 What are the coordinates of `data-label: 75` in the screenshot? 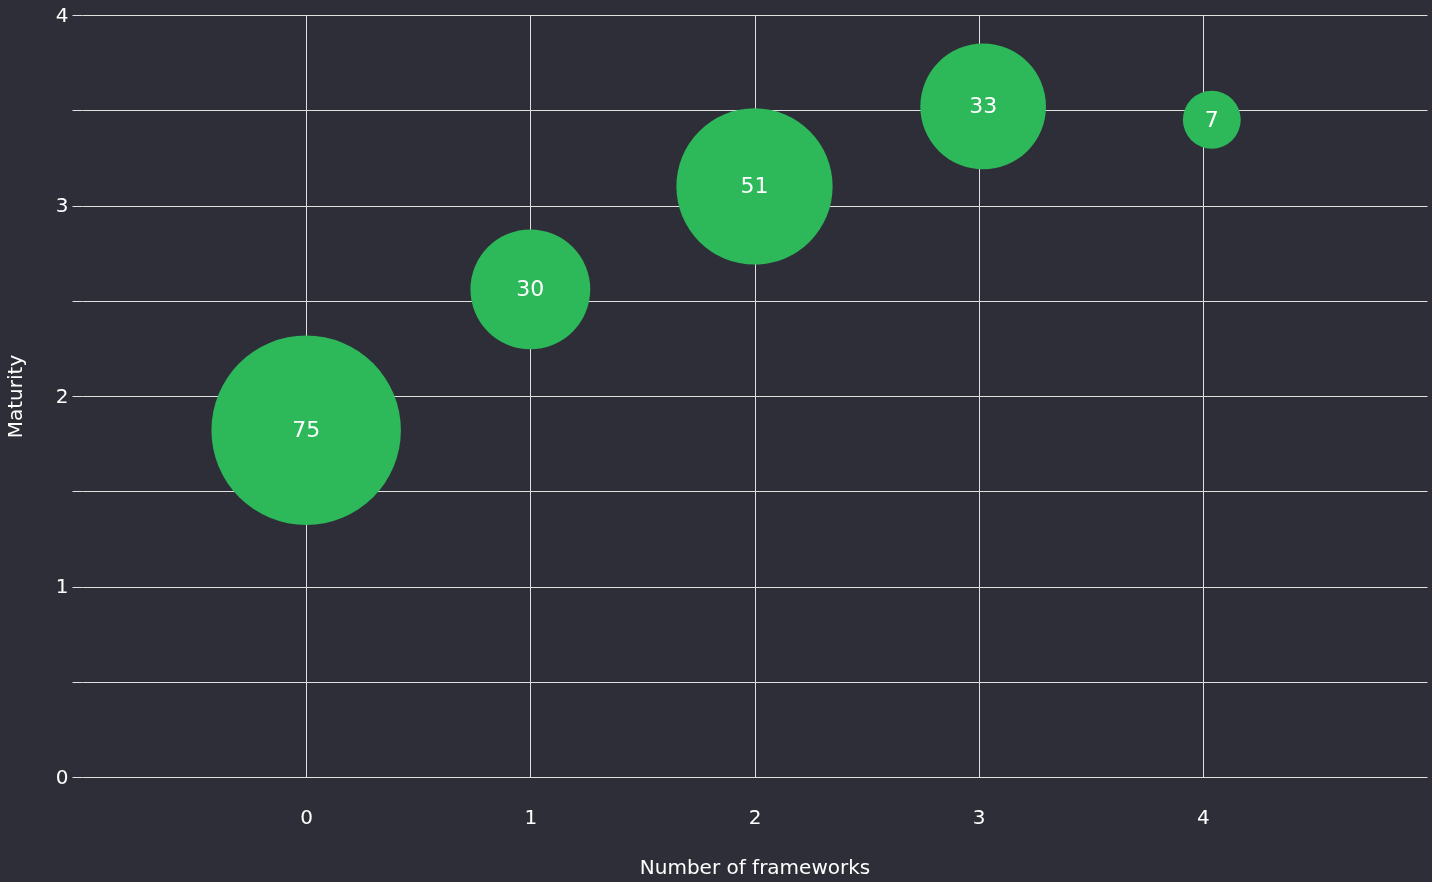 It's located at (306, 430).